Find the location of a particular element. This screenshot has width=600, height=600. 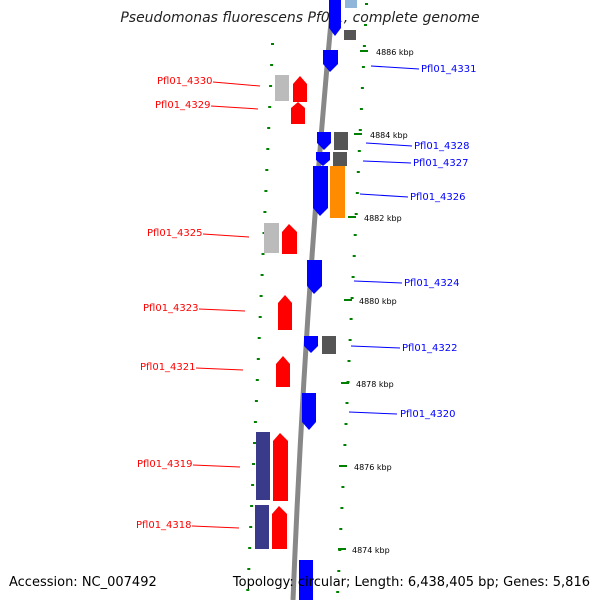

forward-strand-track is located at coordinates (281, 312).